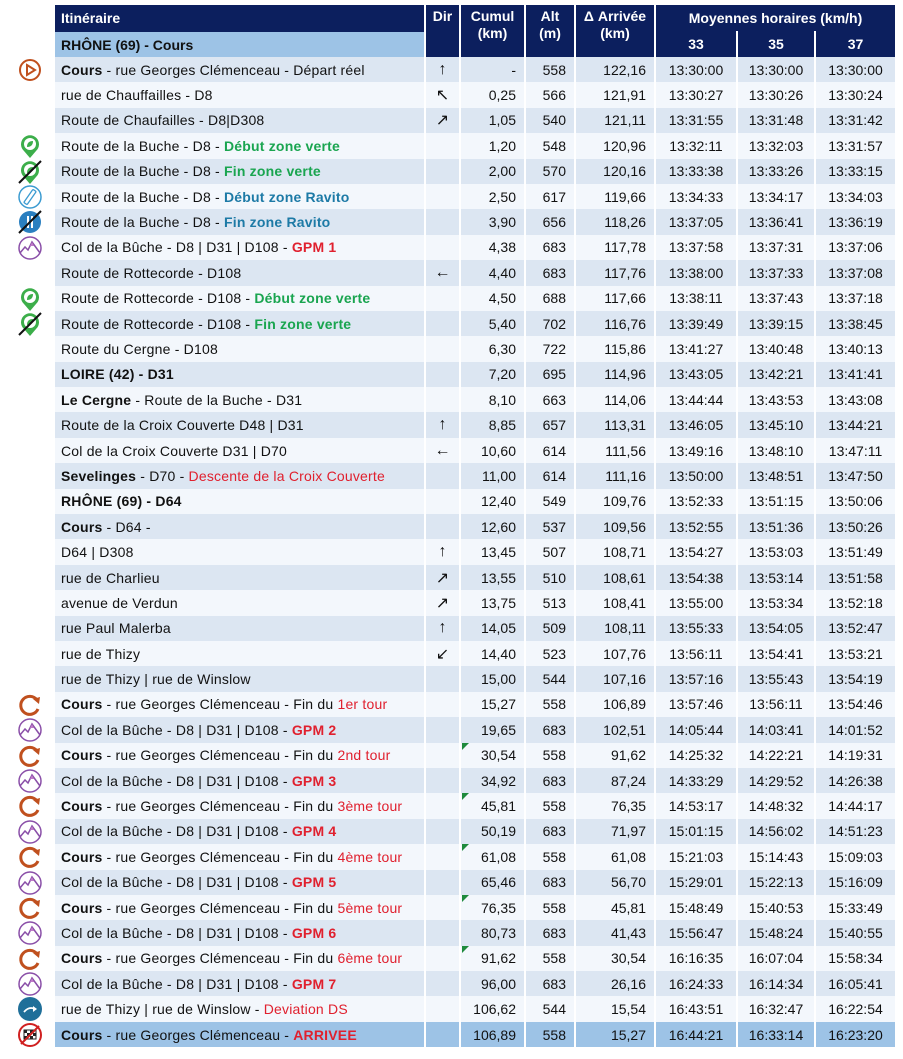  What do you see at coordinates (775, 806) in the screenshot?
I see `time-35-cell: 14:48:32` at bounding box center [775, 806].